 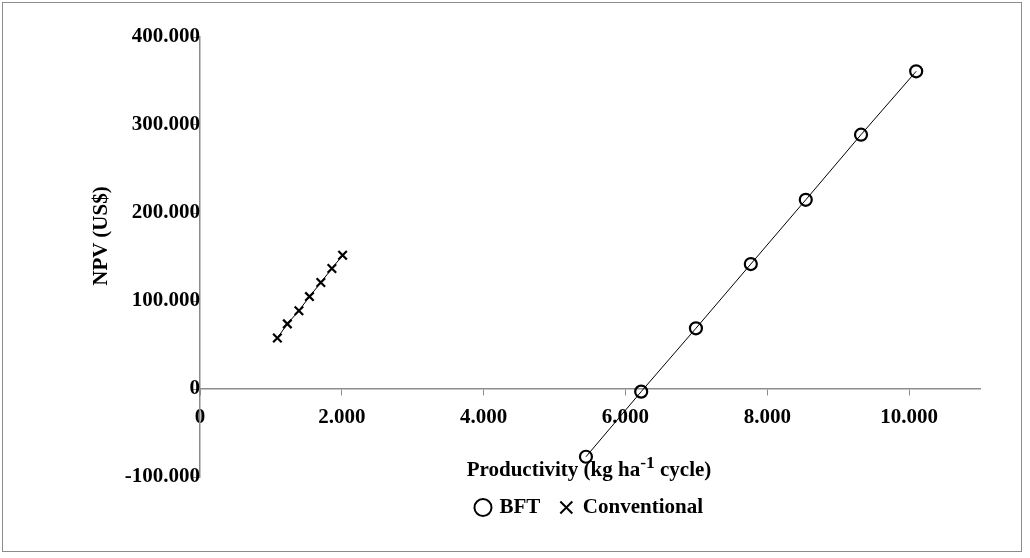 What do you see at coordinates (767, 416) in the screenshot?
I see `x-tick-label: 8.000` at bounding box center [767, 416].